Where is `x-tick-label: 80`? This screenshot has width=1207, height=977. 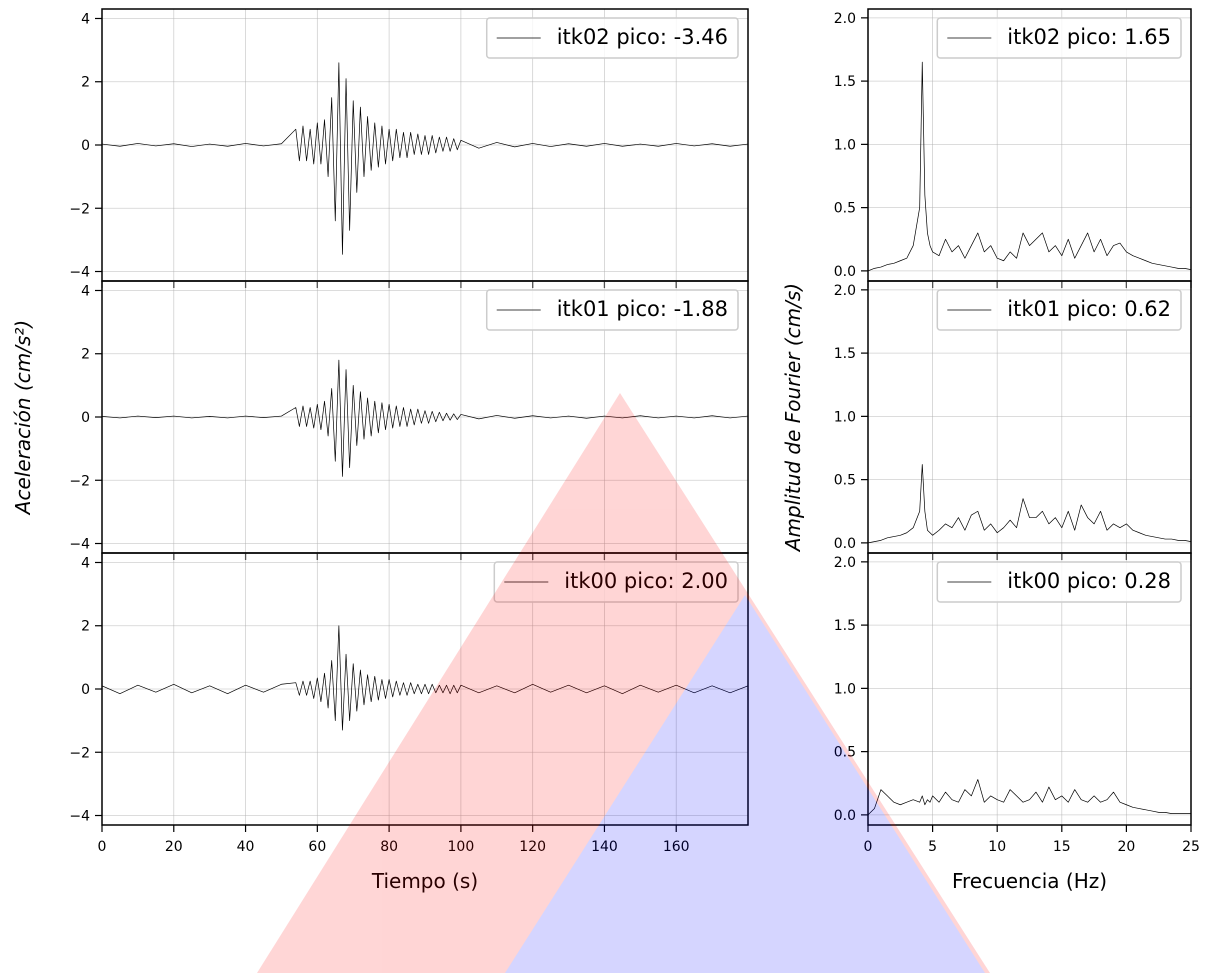
x-tick-label: 80 is located at coordinates (389, 847).